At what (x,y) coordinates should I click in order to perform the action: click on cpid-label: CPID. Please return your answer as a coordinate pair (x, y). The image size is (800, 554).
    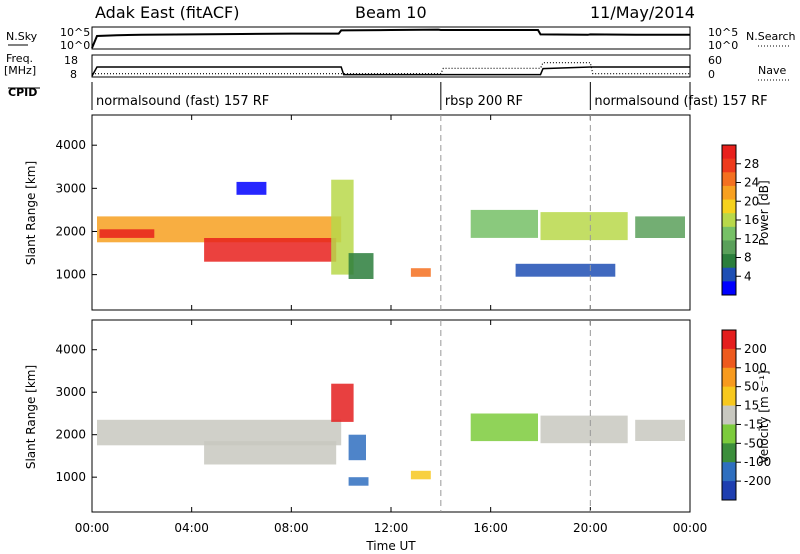
    Looking at the image, I should click on (22, 92).